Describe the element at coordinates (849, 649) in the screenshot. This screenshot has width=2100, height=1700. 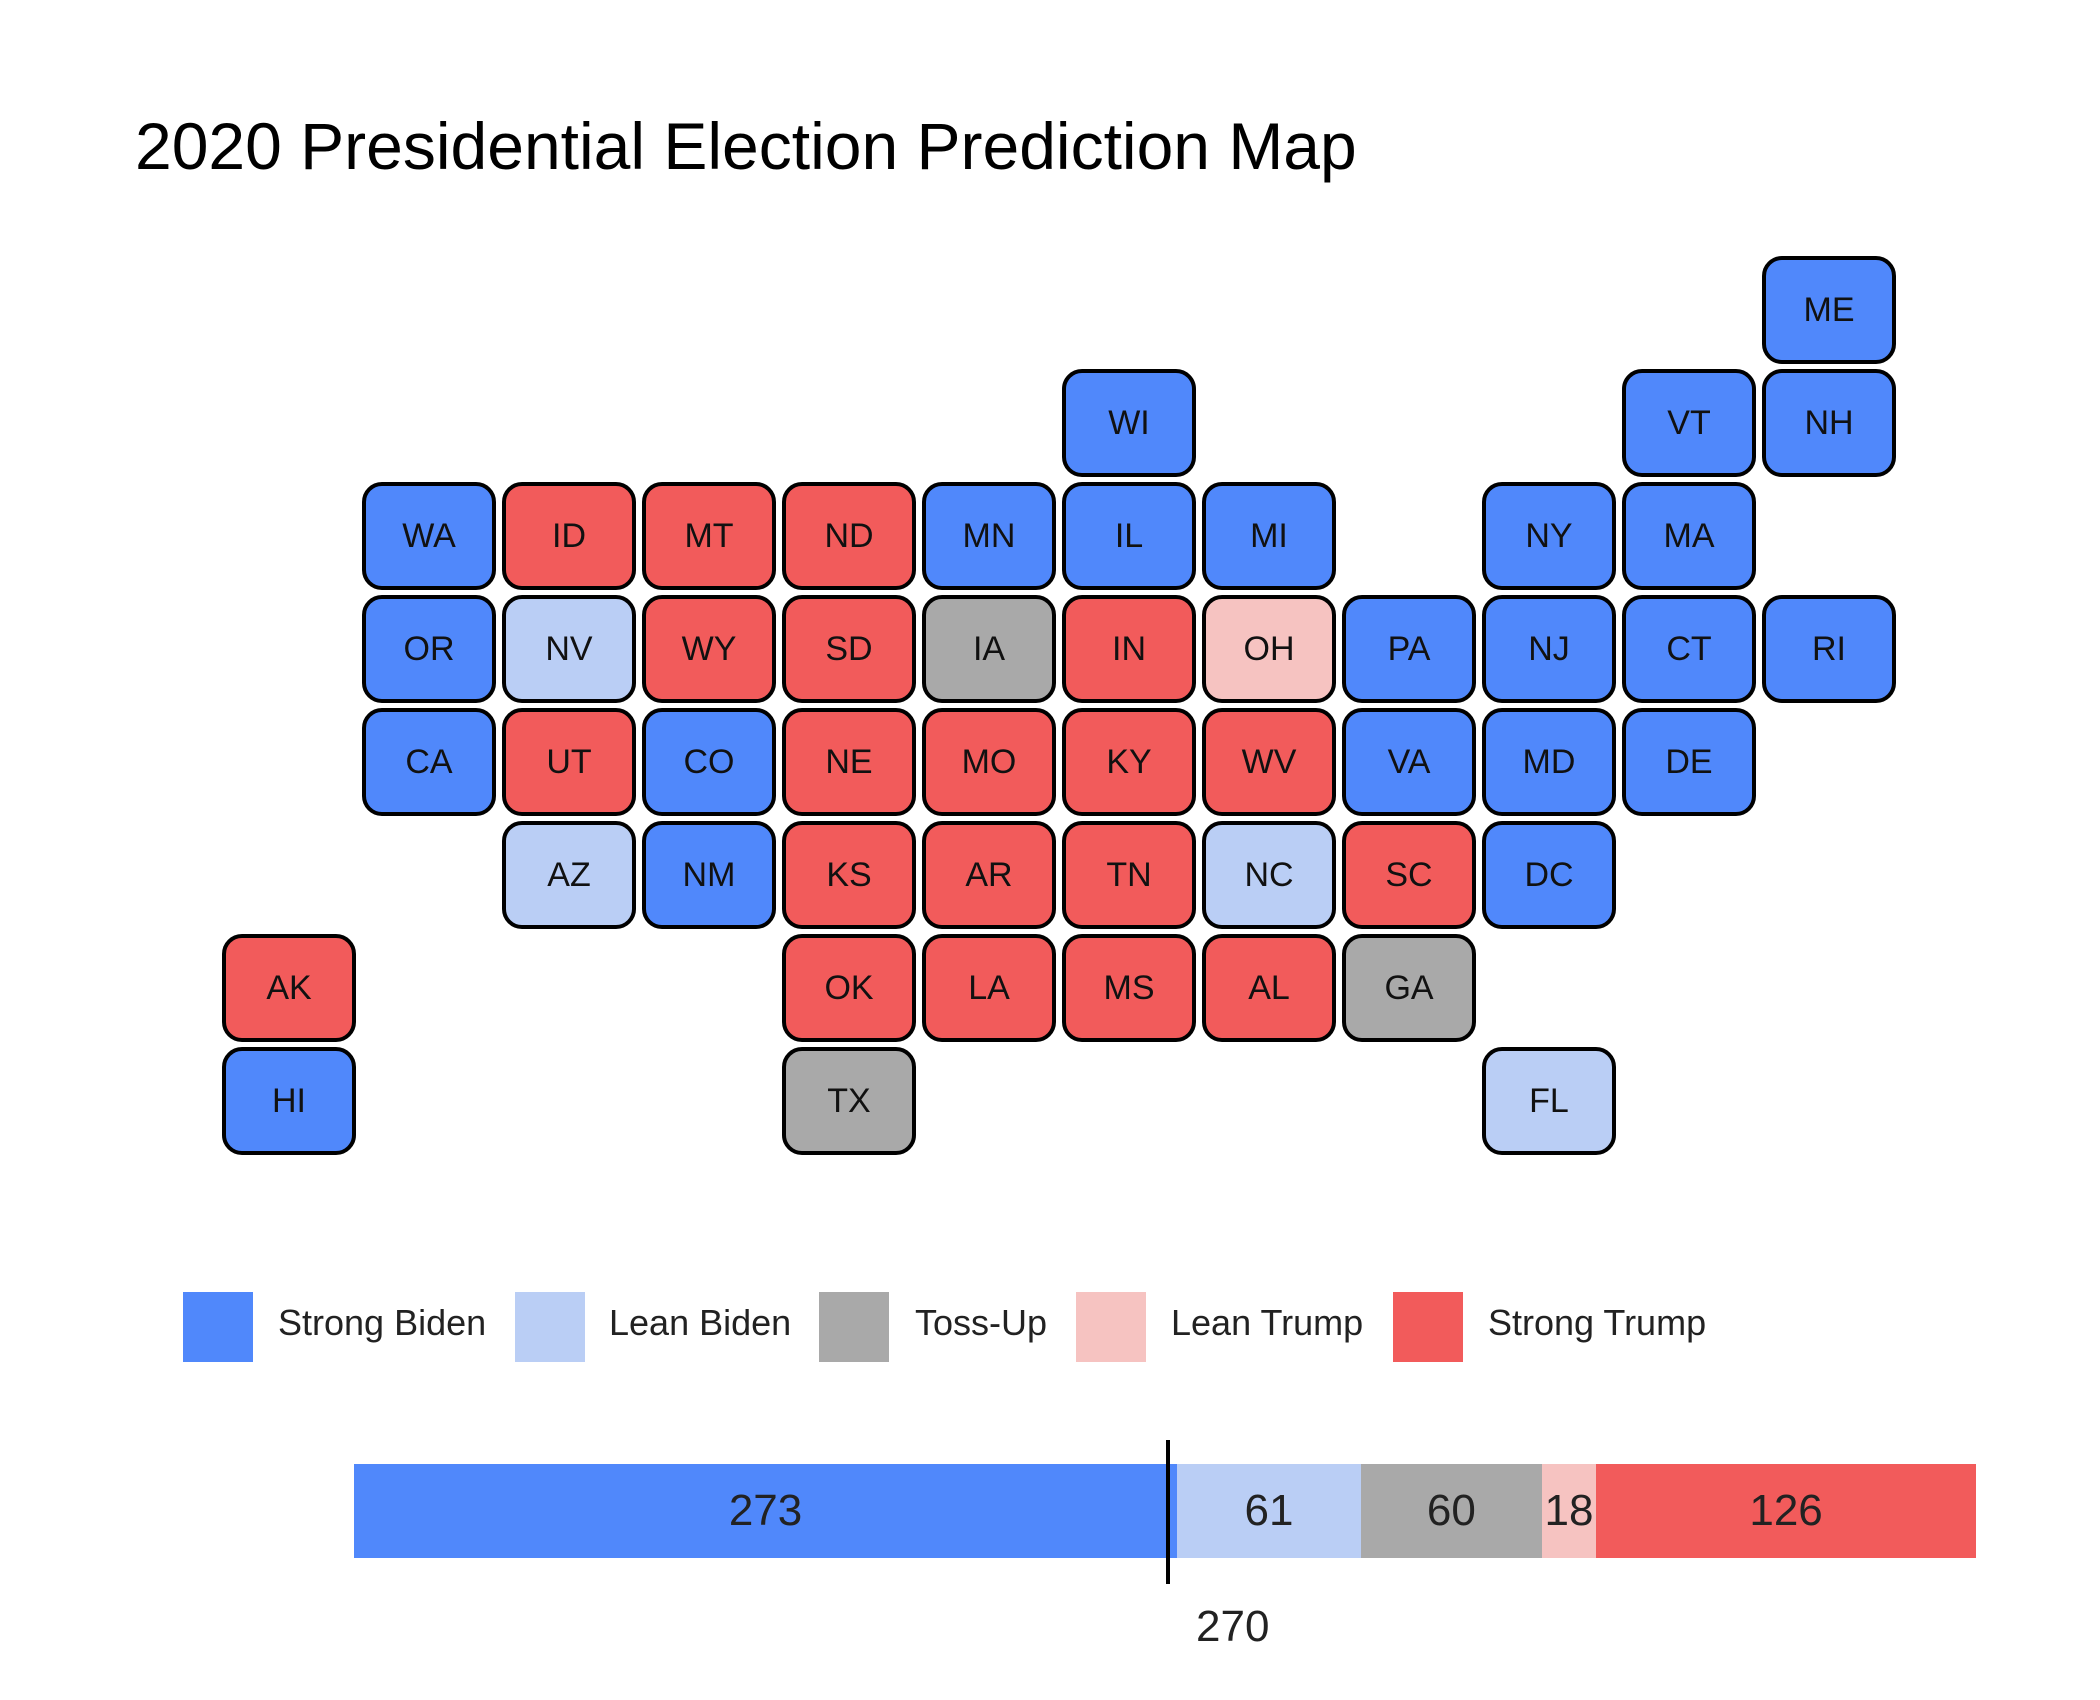
I see `state-tile-sd: SD` at that location.